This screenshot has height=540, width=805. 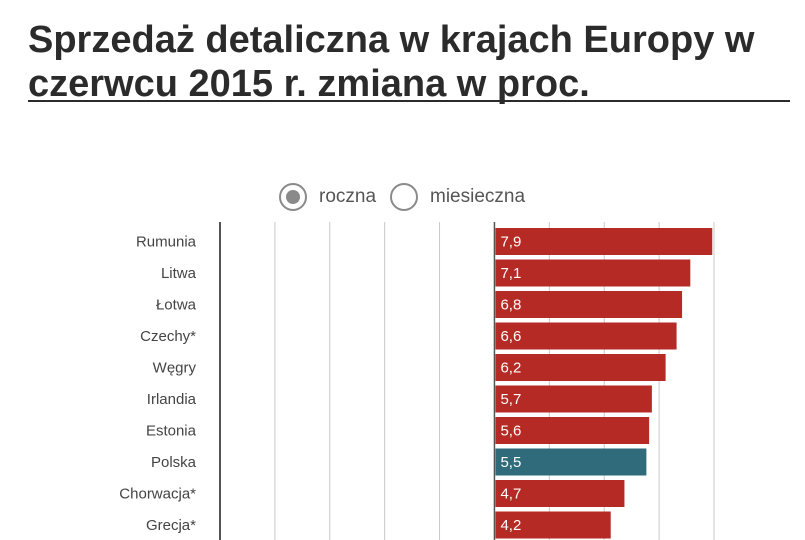 What do you see at coordinates (168, 336) in the screenshot?
I see `category-label: Czechy*` at bounding box center [168, 336].